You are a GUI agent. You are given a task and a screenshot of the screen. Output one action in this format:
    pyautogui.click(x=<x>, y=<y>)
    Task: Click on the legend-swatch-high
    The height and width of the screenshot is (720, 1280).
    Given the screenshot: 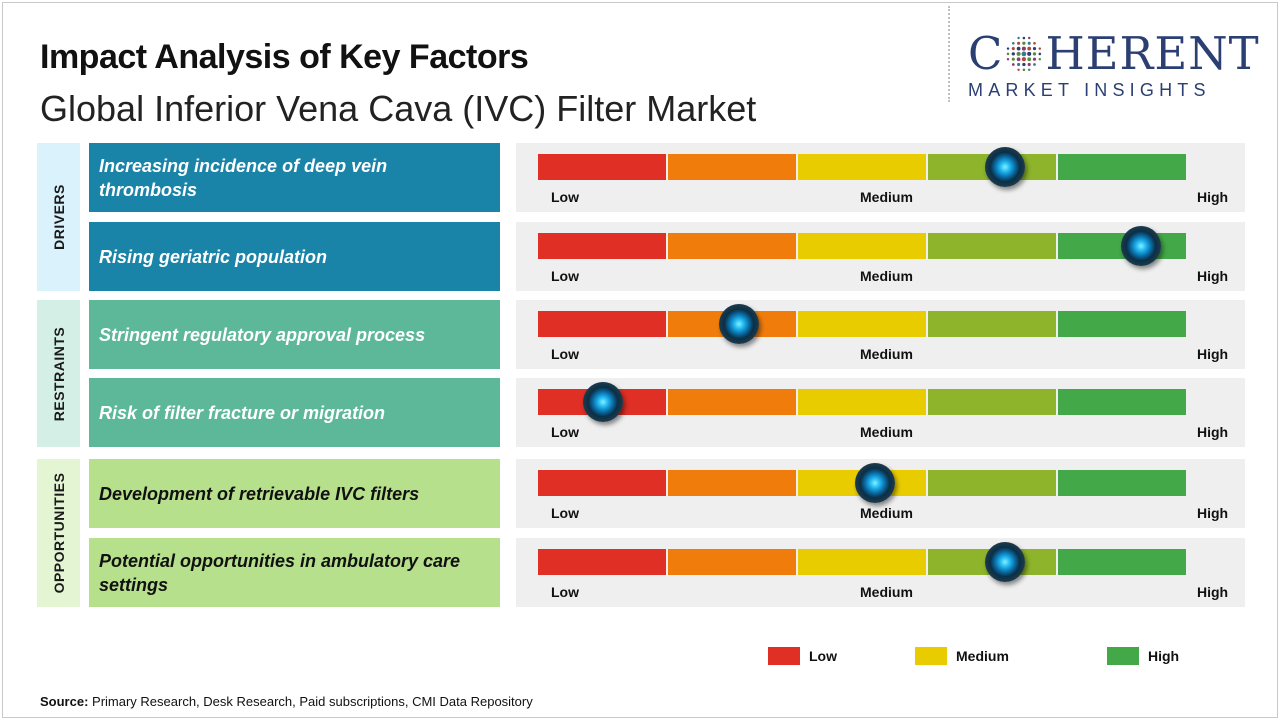 What is the action you would take?
    pyautogui.click(x=1123, y=656)
    